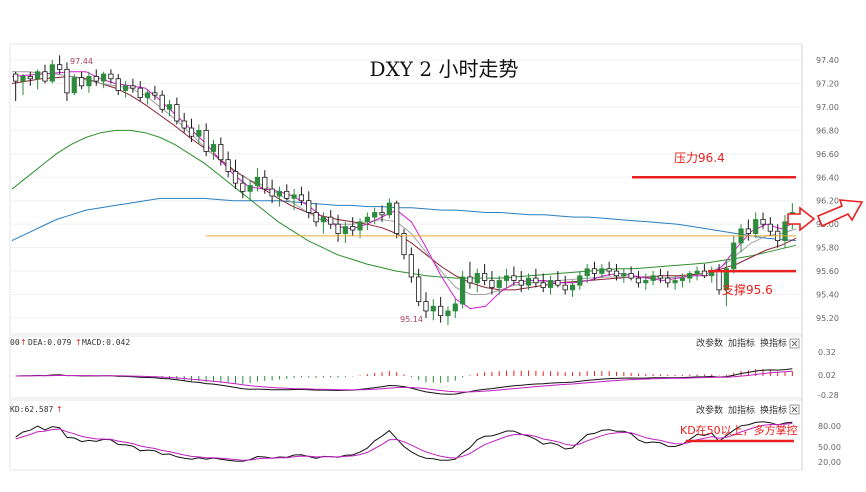  I want to click on dea-value: DEA:0.079, so click(50, 342).